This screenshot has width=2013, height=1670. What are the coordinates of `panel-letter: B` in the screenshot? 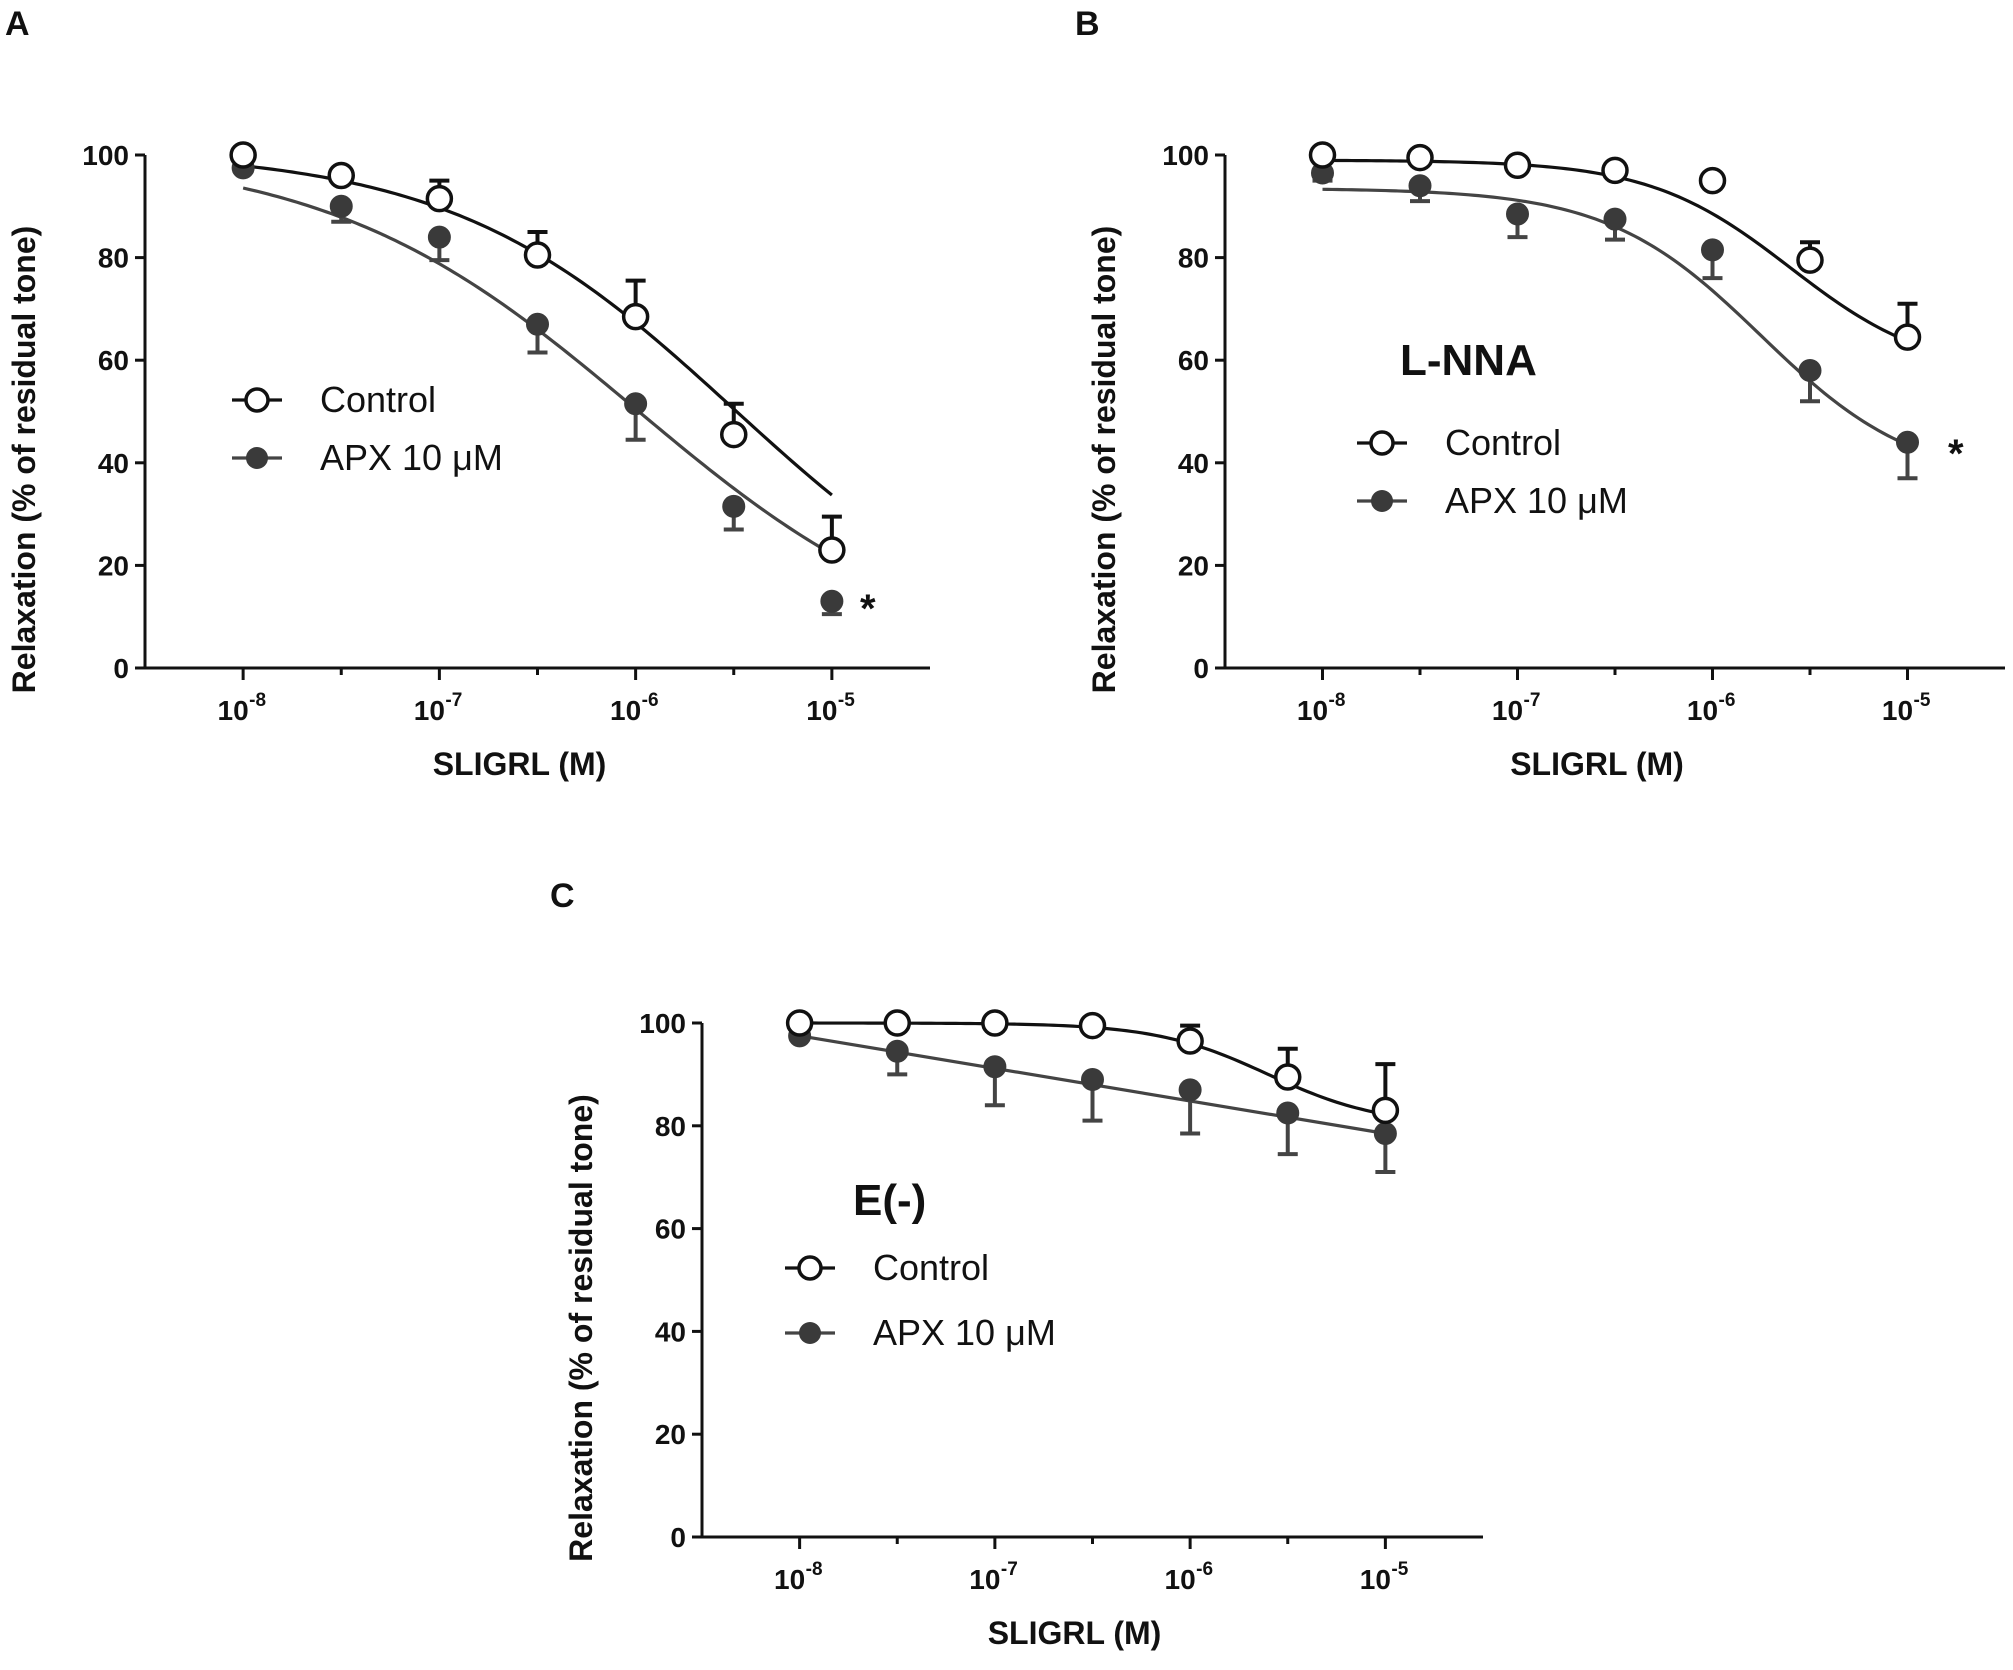 It's located at (1087, 24).